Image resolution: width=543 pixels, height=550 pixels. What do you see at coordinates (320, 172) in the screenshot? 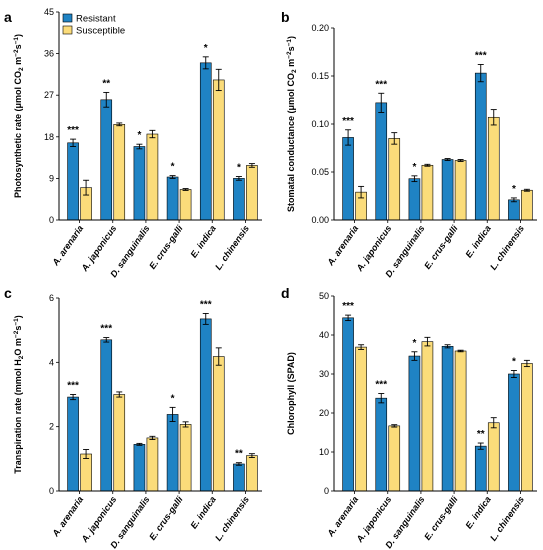
I see `y-tick-label: 0.05` at bounding box center [320, 172].